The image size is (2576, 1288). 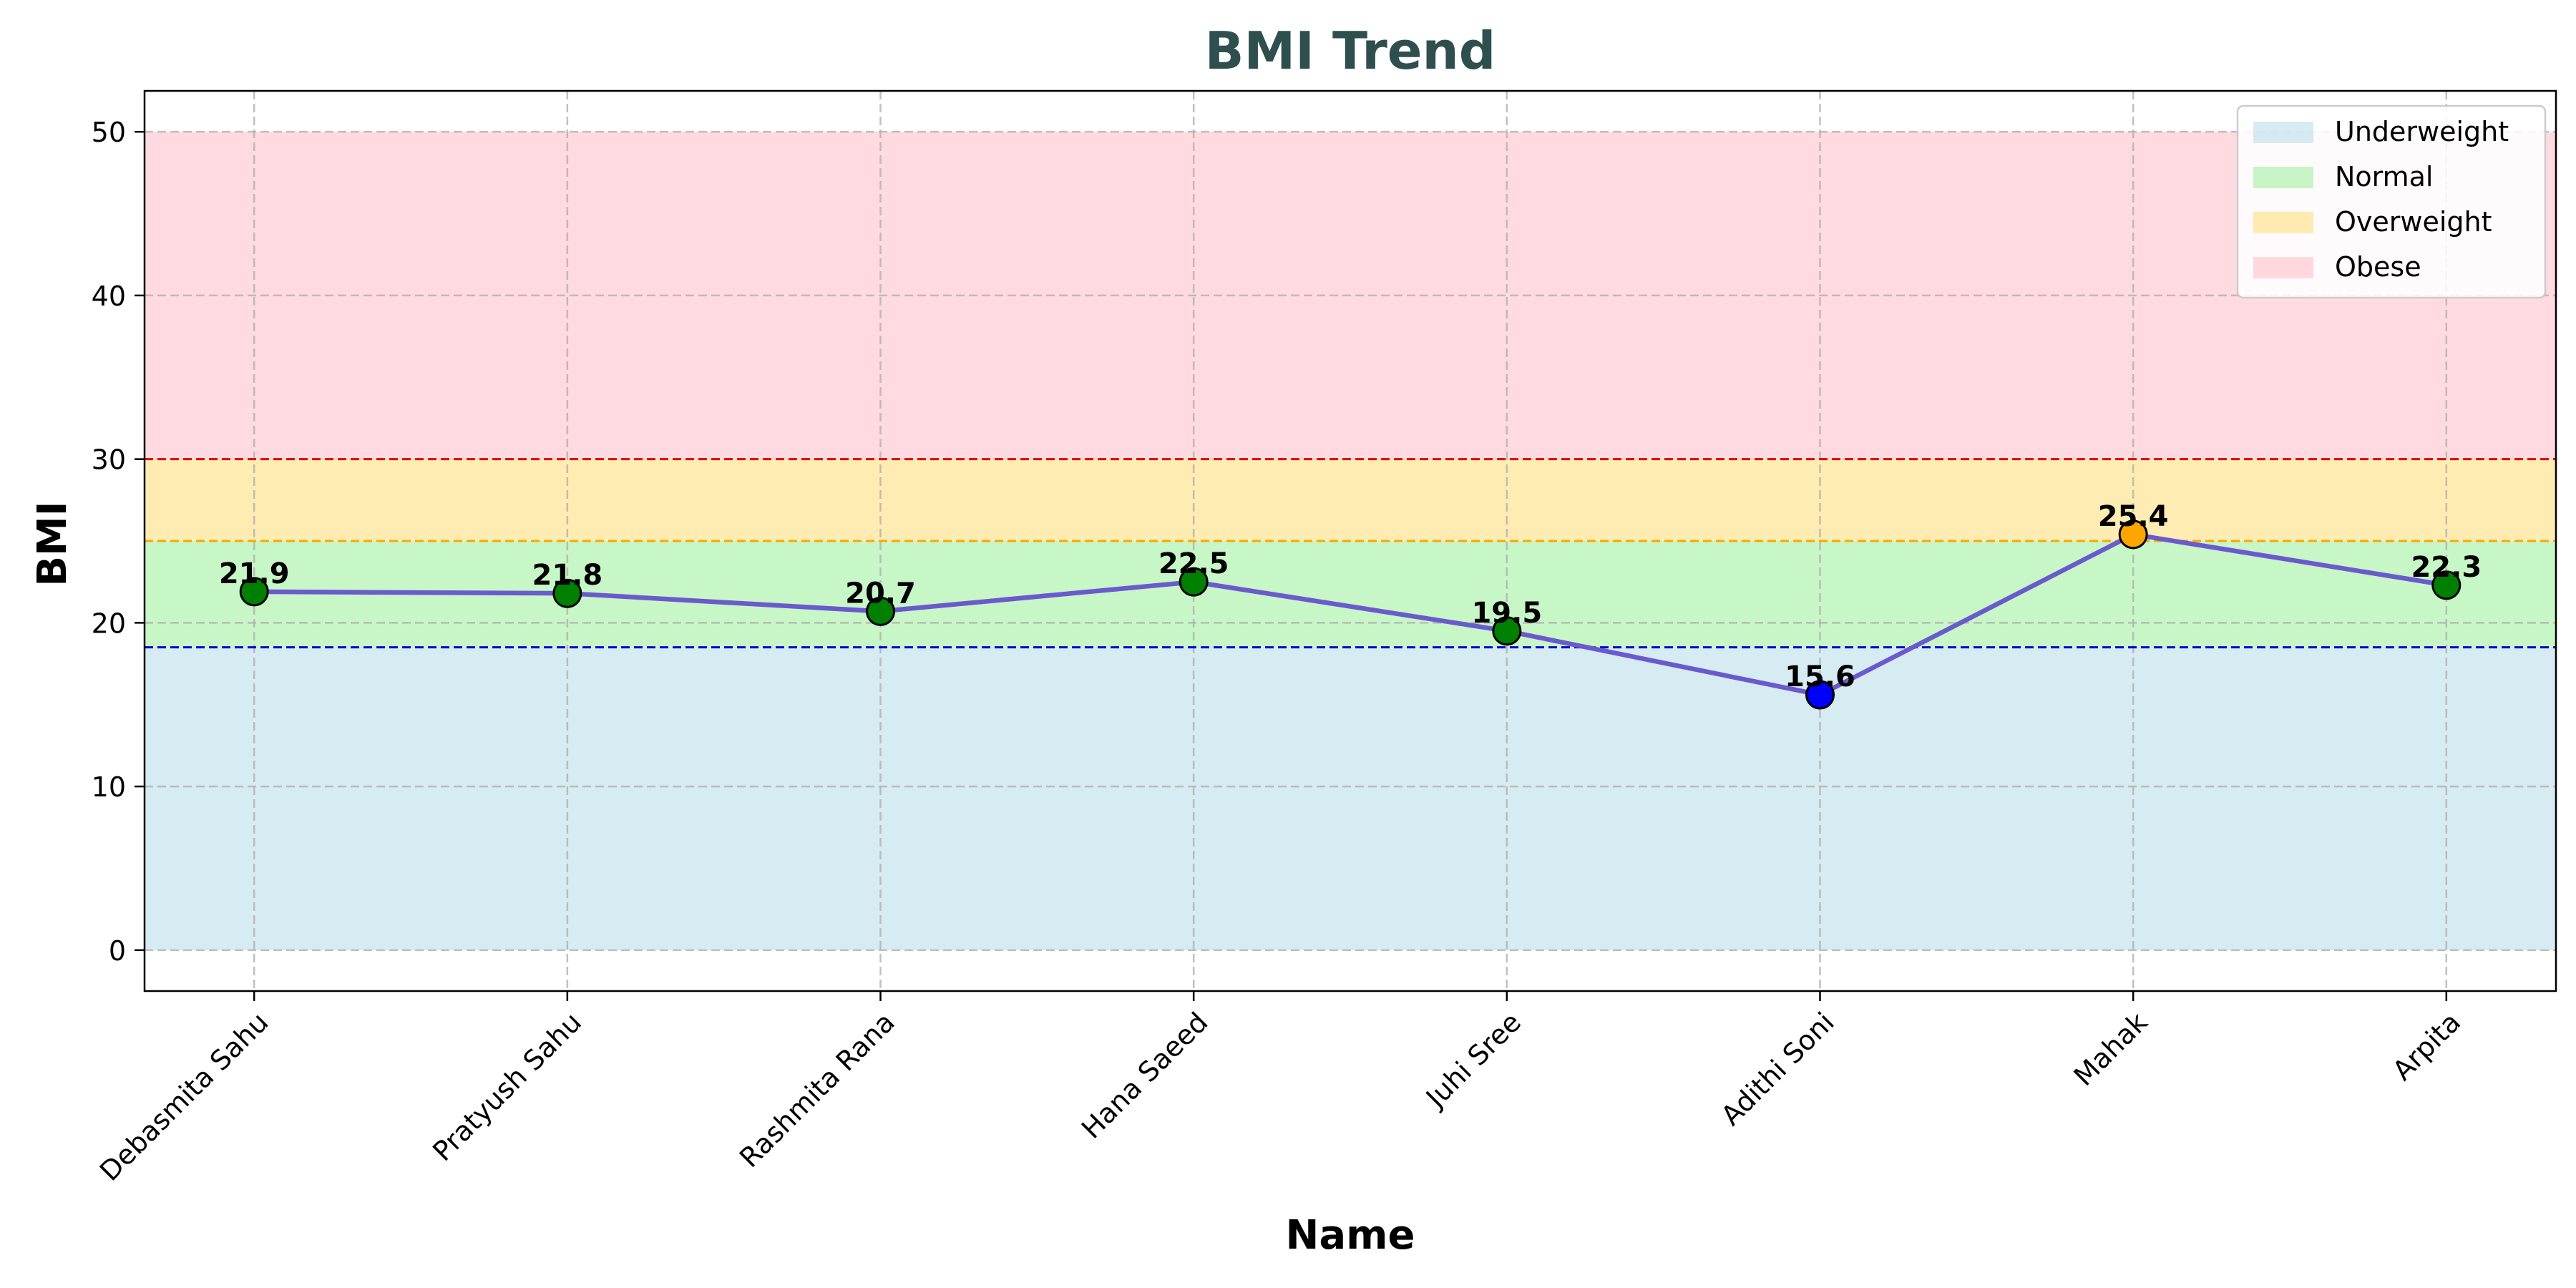 What do you see at coordinates (109, 460) in the screenshot?
I see `y-tick-label: 30` at bounding box center [109, 460].